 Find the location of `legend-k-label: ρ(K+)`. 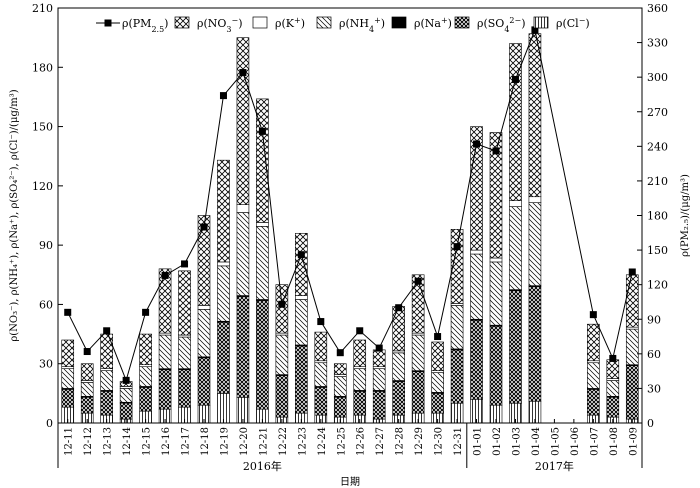

legend-k-label: ρ(K+) is located at coordinates (290, 23).